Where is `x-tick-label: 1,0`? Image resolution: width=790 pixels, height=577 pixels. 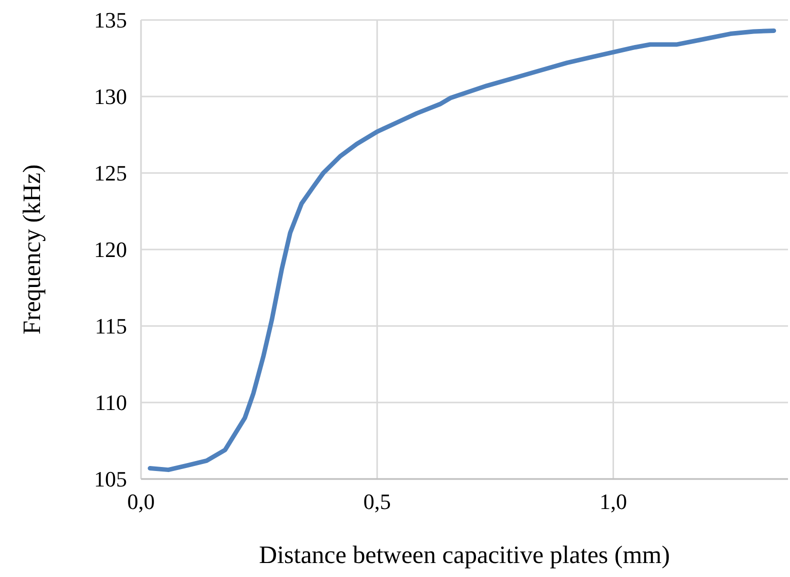
x-tick-label: 1,0 is located at coordinates (614, 501).